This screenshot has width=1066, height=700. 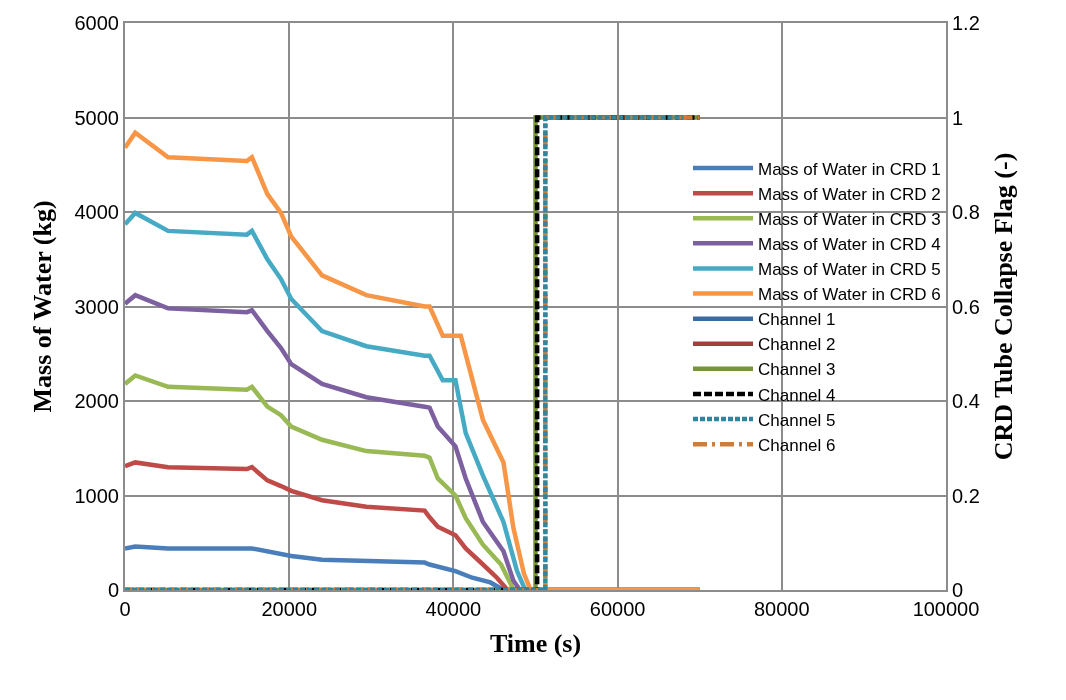 I want to click on y-tick-label: 5000, so click(x=96, y=117).